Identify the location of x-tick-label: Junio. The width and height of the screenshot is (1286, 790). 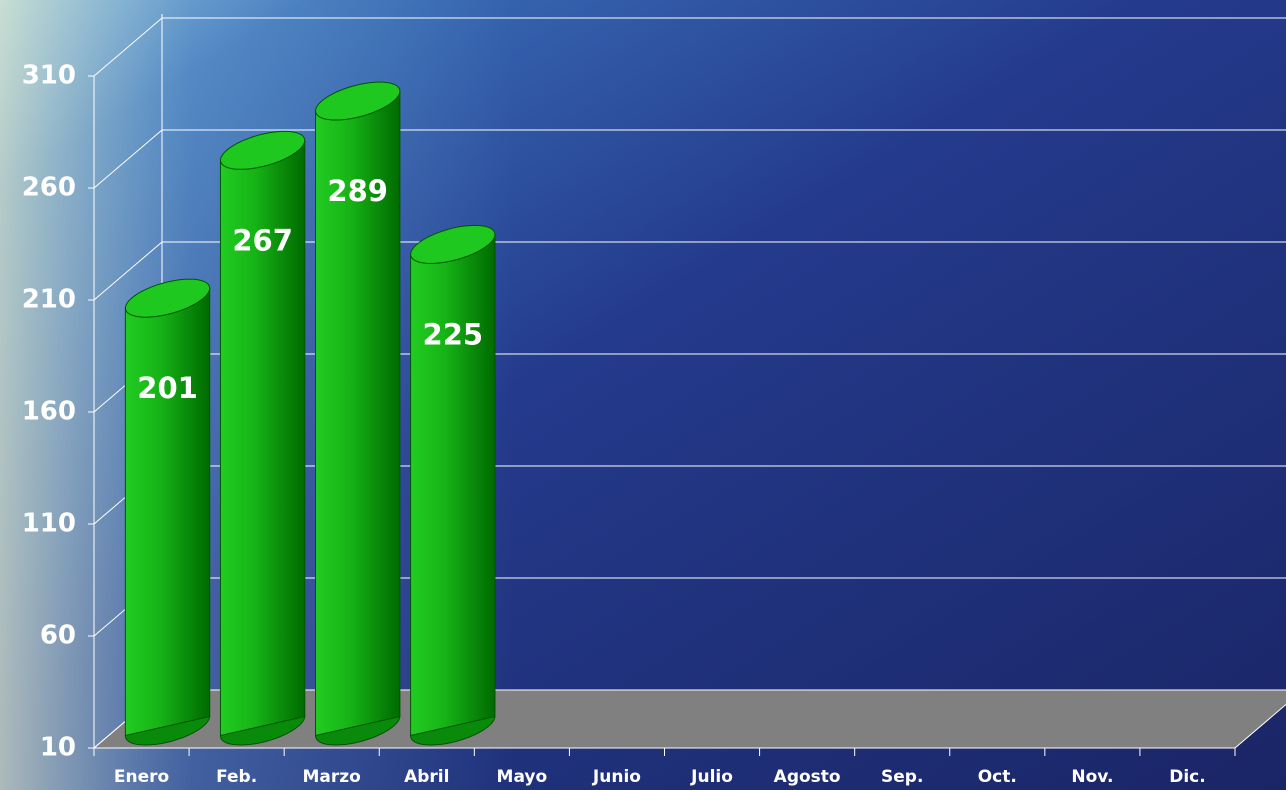
(616, 777).